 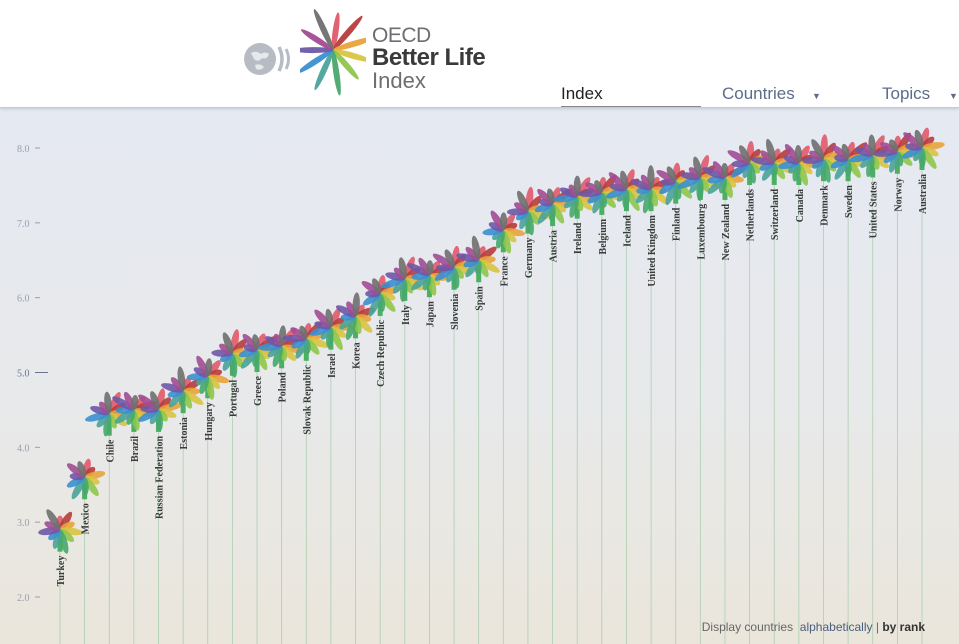 I want to click on country-label: Greece, so click(x=258, y=390).